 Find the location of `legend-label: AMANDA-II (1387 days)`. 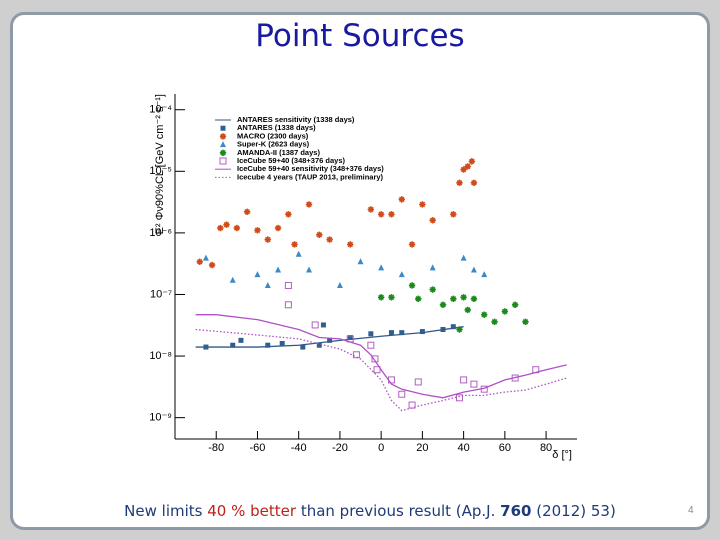

legend-label: AMANDA-II (1387 days) is located at coordinates (278, 152).